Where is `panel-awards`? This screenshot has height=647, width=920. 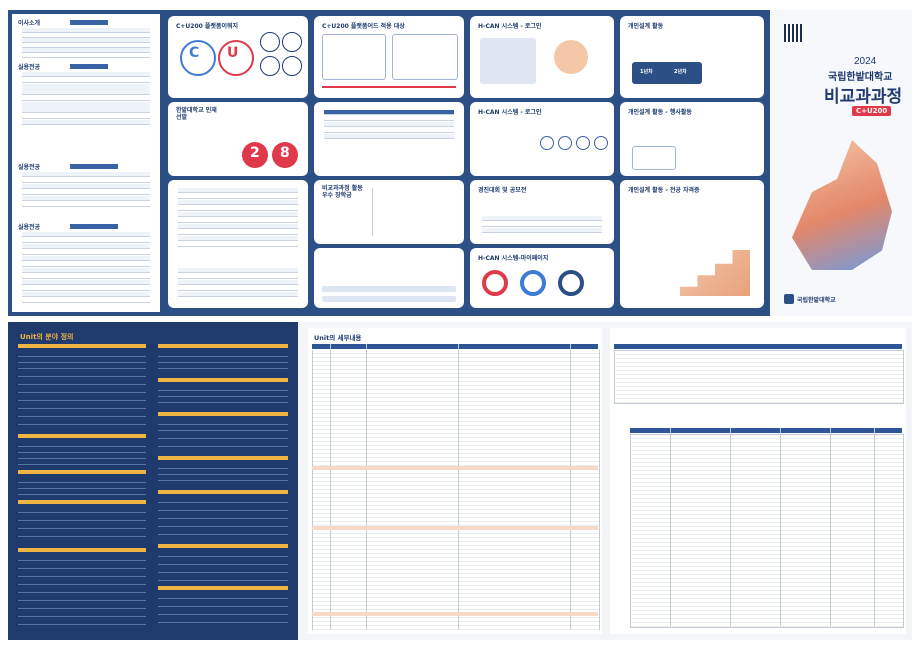 panel-awards is located at coordinates (238, 244).